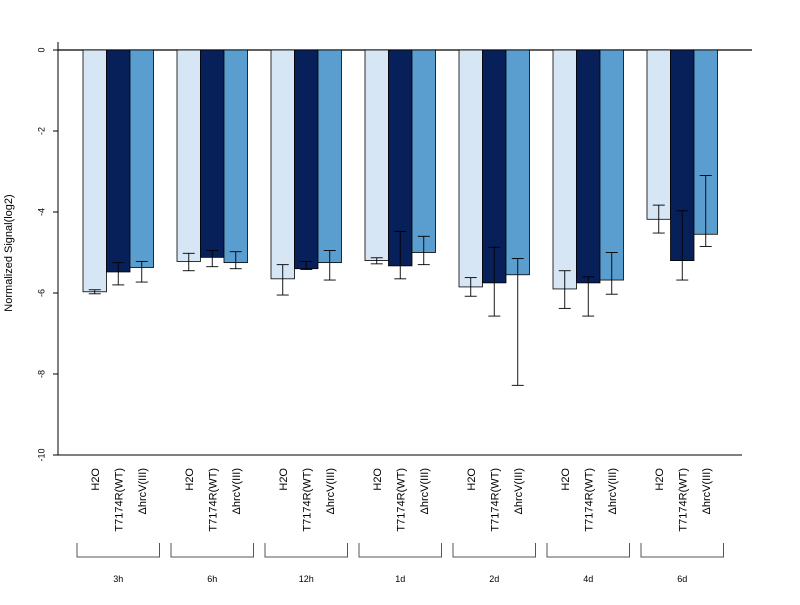 The height and width of the screenshot is (605, 800). I want to click on group-label: 6d, so click(682, 579).